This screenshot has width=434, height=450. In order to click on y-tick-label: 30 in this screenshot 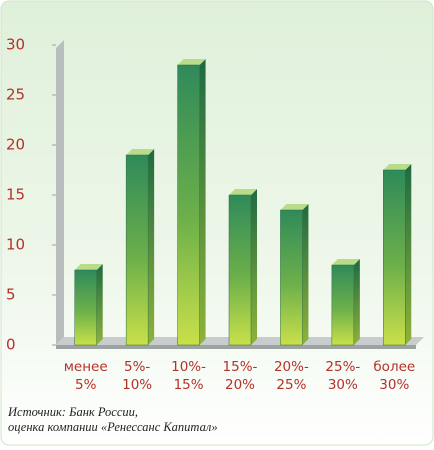, I will do `click(15, 45)`.